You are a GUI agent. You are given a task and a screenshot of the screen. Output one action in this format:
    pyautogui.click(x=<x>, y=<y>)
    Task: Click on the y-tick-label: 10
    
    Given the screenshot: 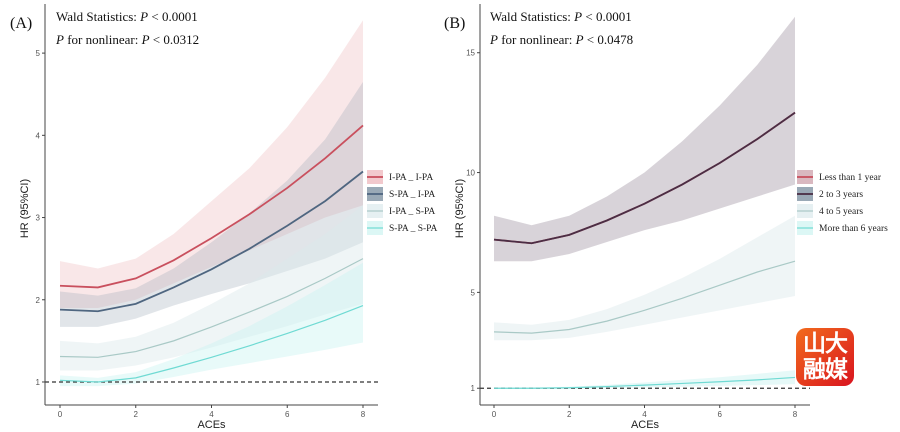 What is the action you would take?
    pyautogui.click(x=470, y=173)
    